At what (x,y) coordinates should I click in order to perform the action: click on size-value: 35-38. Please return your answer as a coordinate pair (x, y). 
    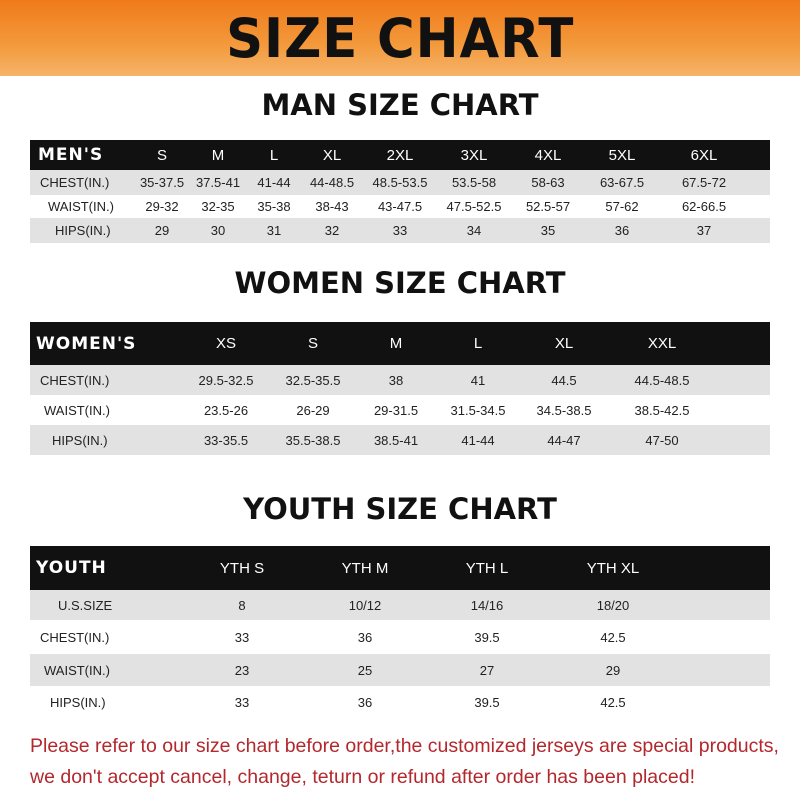
    Looking at the image, I should click on (274, 206).